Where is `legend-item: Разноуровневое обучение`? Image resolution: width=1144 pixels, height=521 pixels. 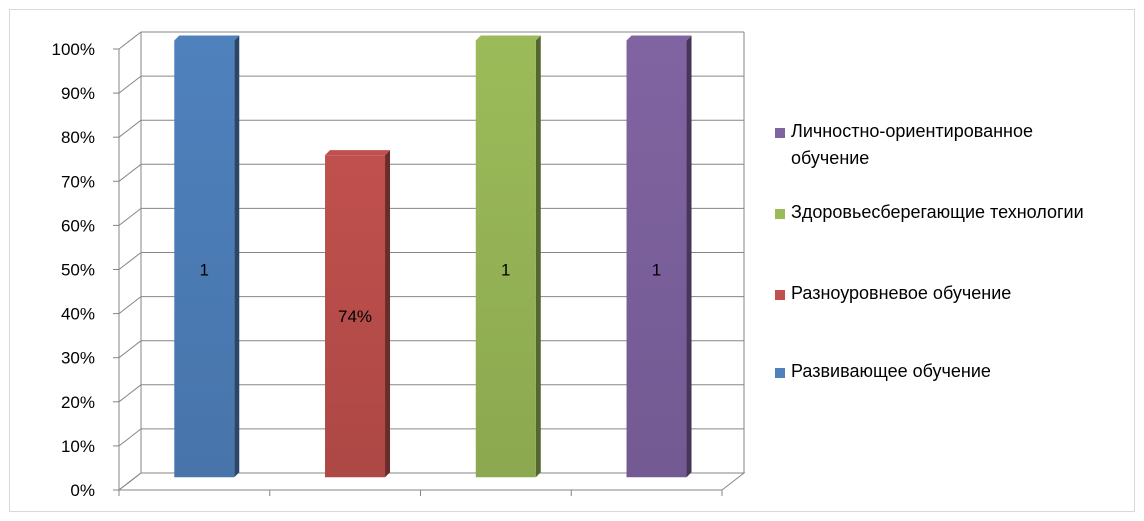
legend-item: Разноуровневое обучение is located at coordinates (943, 295).